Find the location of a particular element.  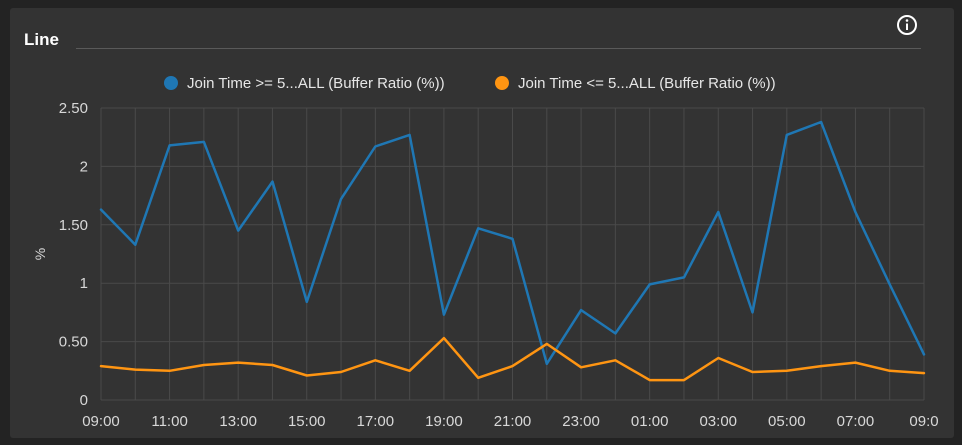

x-tick-label: 21:00 is located at coordinates (513, 421).